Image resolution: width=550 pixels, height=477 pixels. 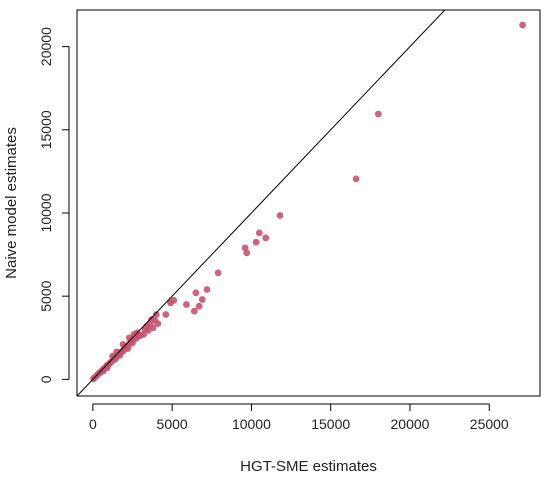 I want to click on y-axis: 0 5000 10000 15000 20000, so click(x=54, y=205).